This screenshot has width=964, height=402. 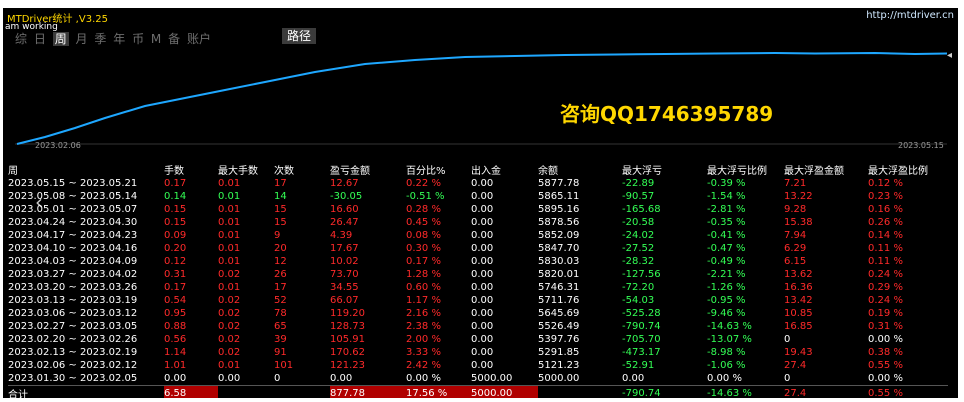 What do you see at coordinates (347, 326) in the screenshot?
I see `table-cell: 128.73` at bounding box center [347, 326].